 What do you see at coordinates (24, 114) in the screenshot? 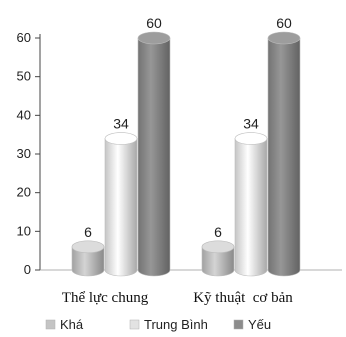
I see `y-tick-label: 40` at bounding box center [24, 114].